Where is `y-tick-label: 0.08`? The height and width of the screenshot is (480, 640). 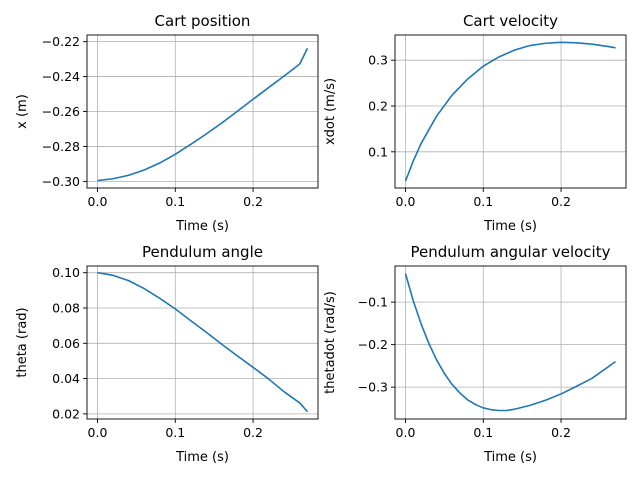
y-tick-label: 0.08 is located at coordinates (66, 308).